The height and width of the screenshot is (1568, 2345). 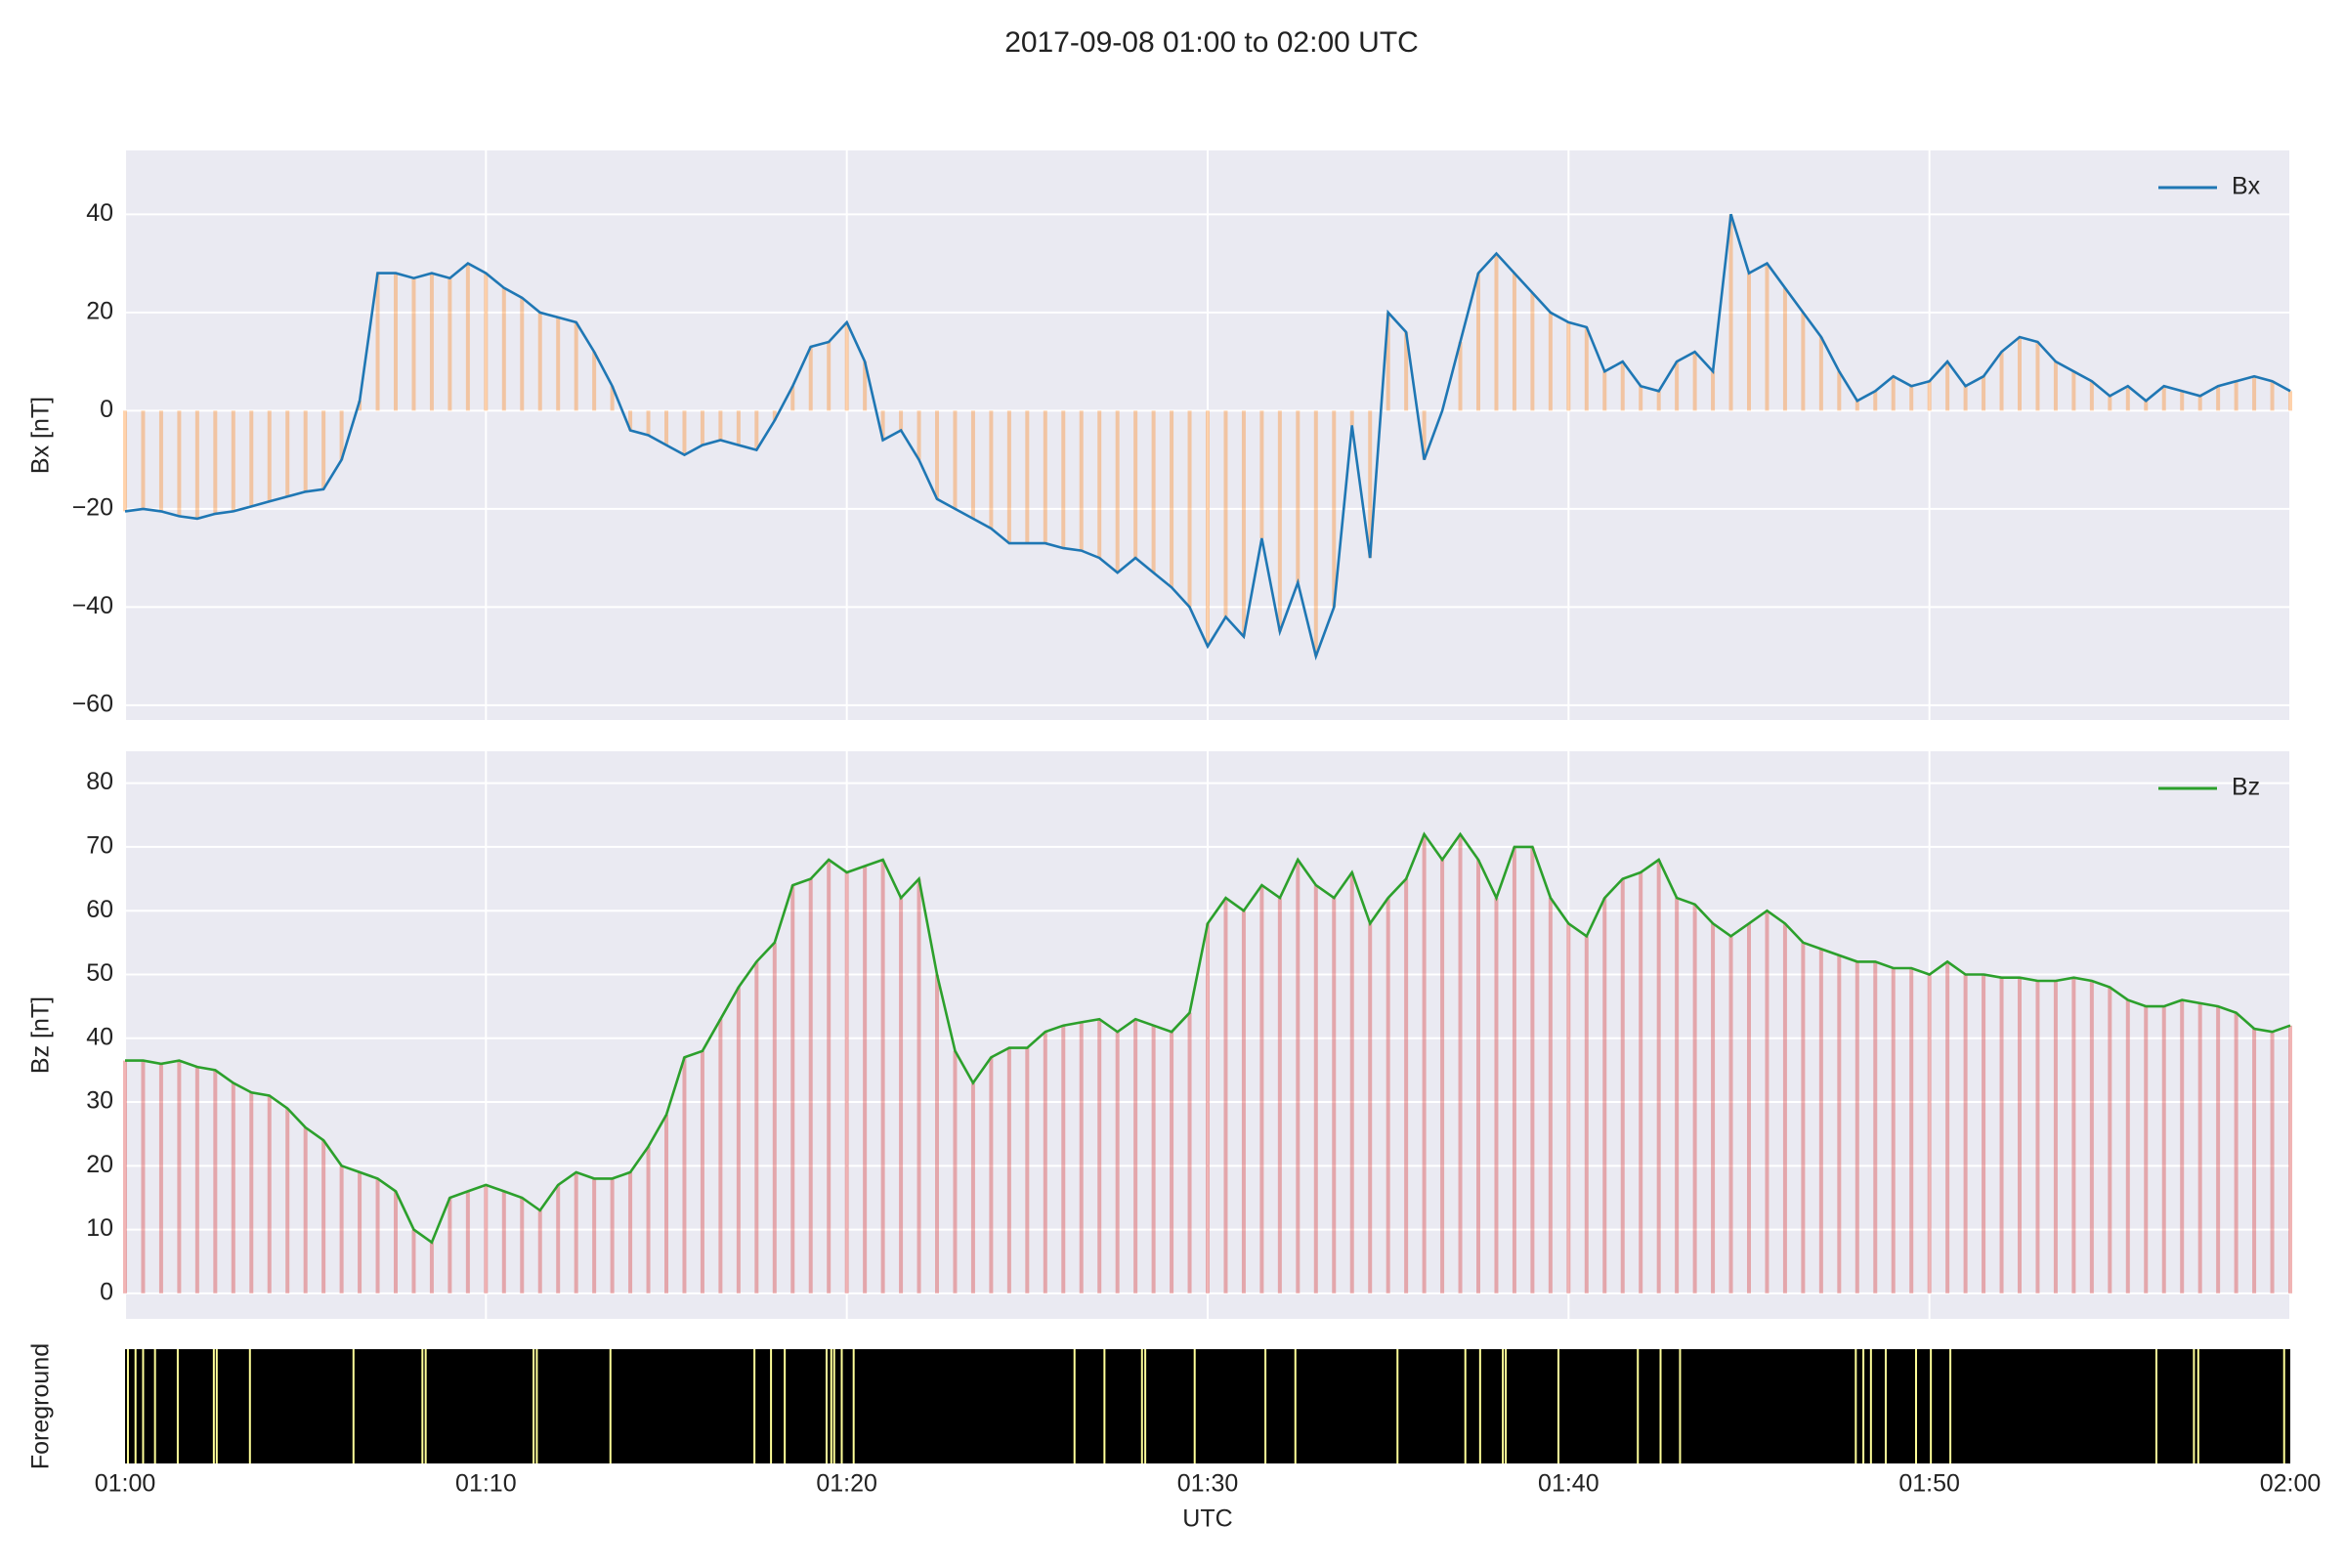 I want to click on x-tick-label: 01:00, so click(x=125, y=1484).